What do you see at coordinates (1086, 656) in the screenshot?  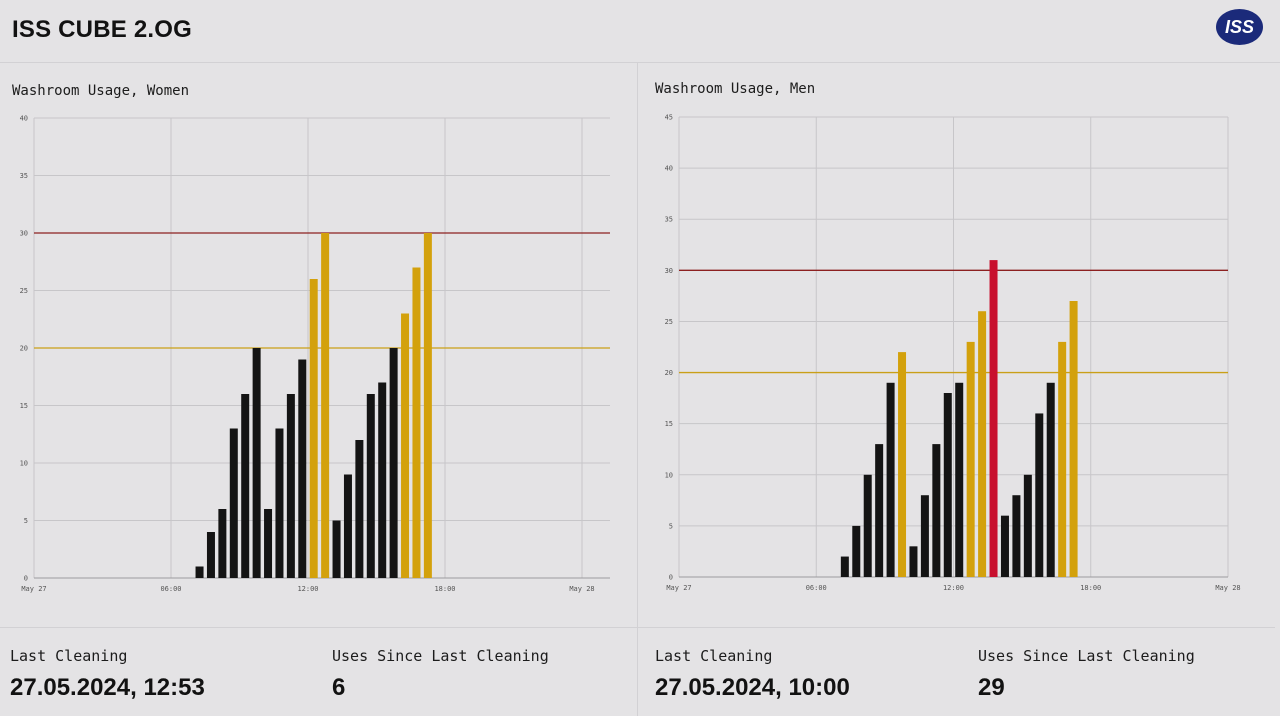 I see `men-uses-label: Uses Since Last Cleaning` at bounding box center [1086, 656].